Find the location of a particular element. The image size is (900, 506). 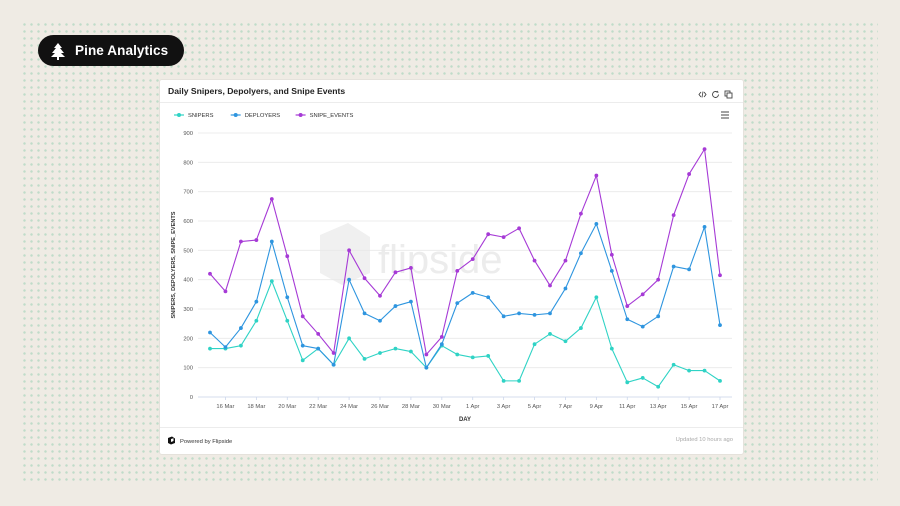

legend-item: DEPLOYERS is located at coordinates (255, 116).